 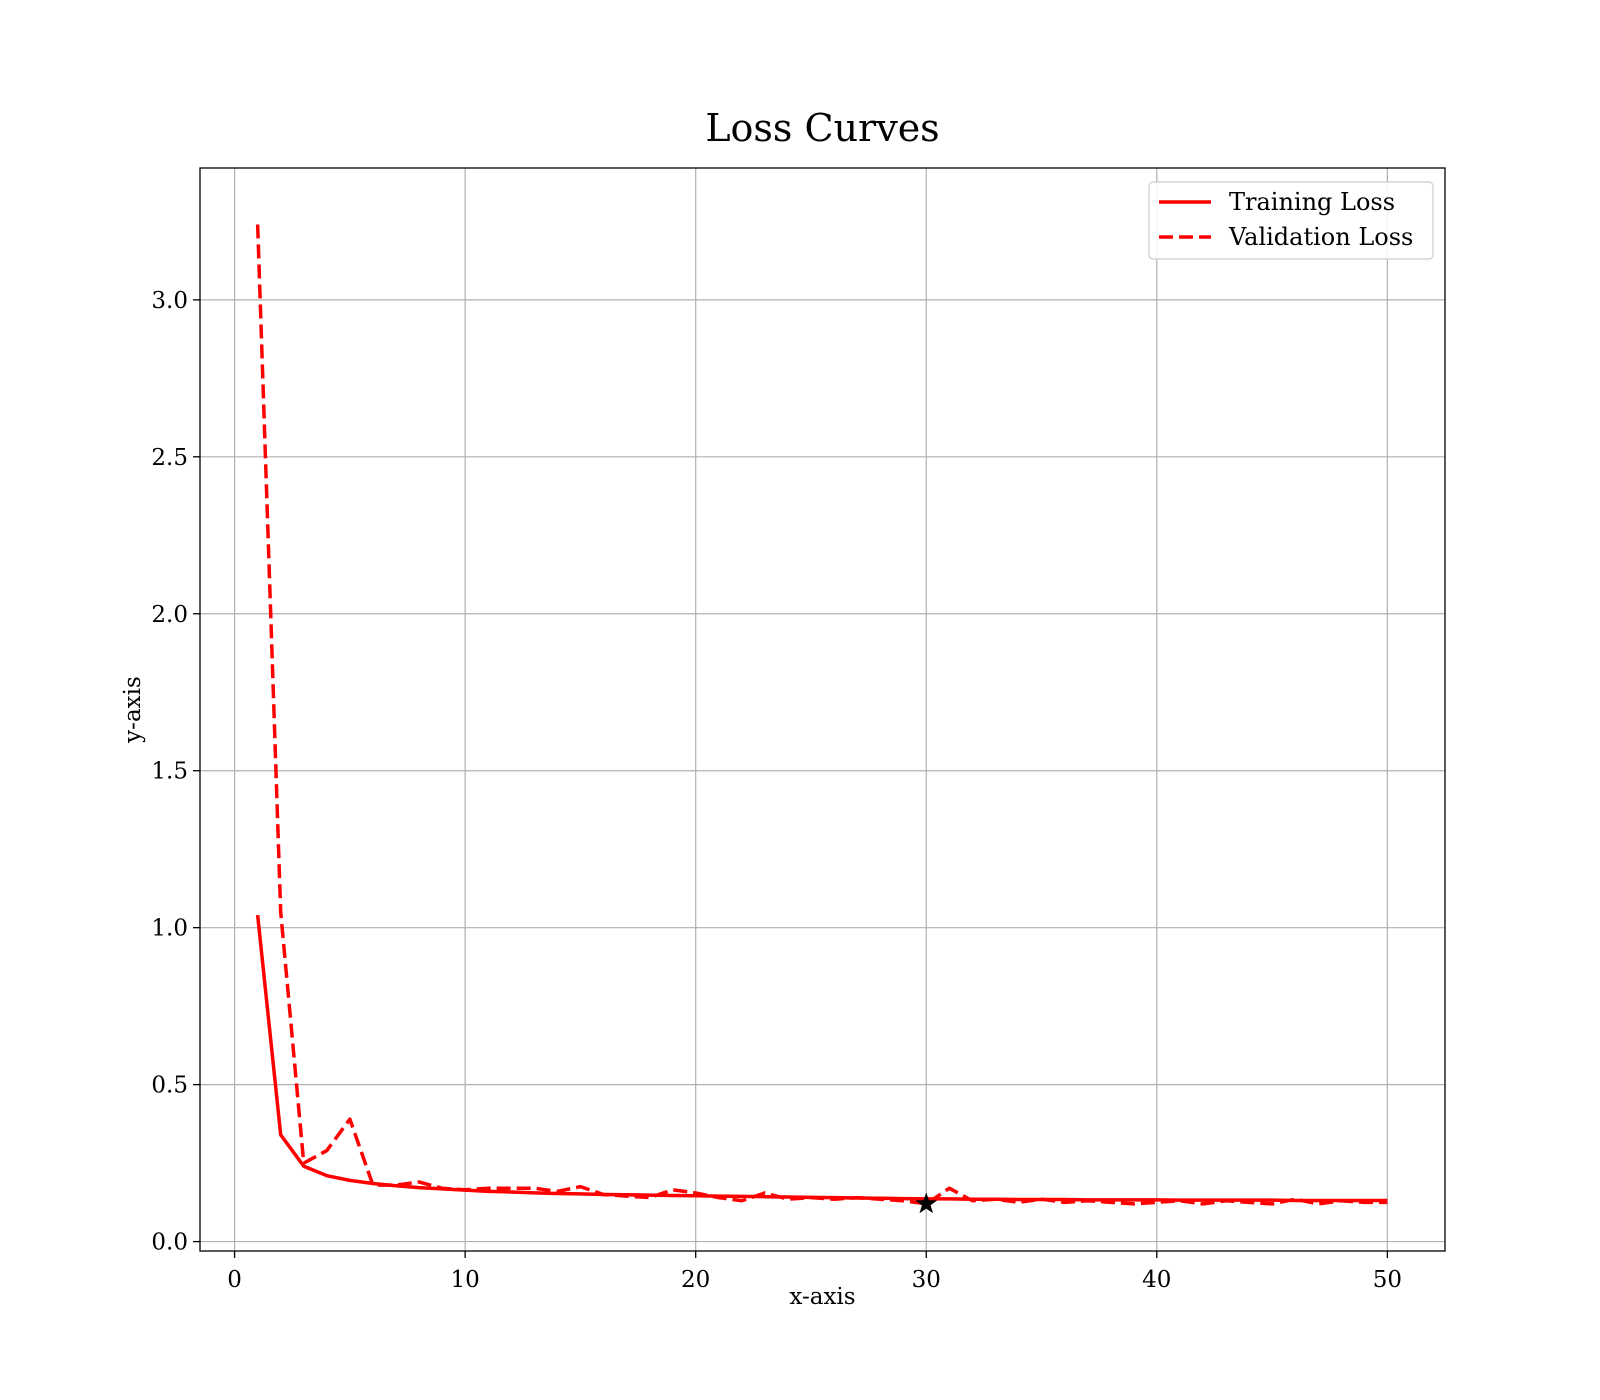 What do you see at coordinates (169, 458) in the screenshot?
I see `y-tick-label: 2.5` at bounding box center [169, 458].